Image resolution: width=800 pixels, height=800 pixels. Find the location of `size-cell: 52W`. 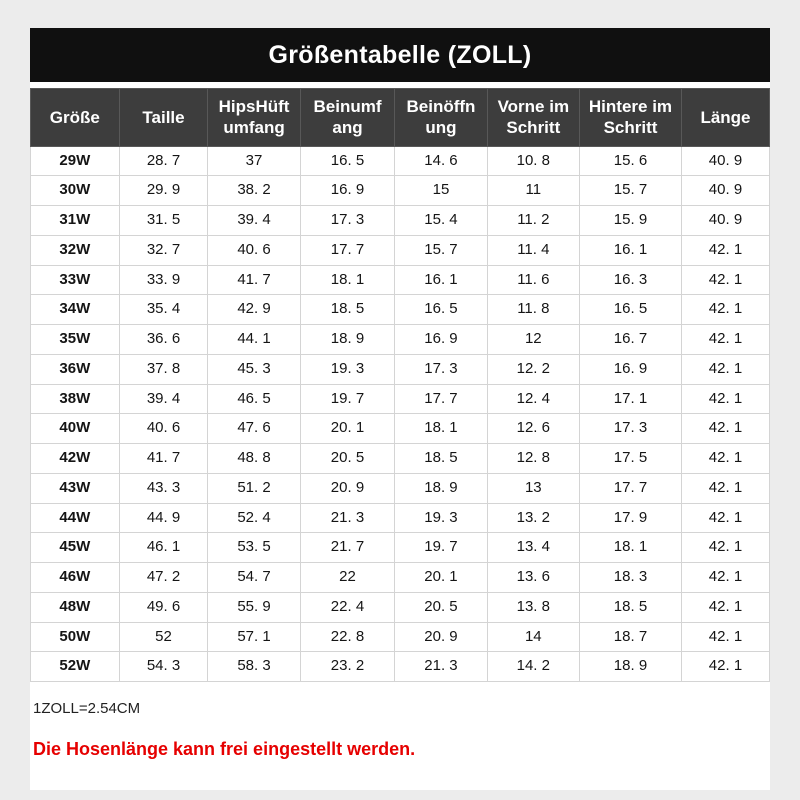

size-cell: 52W is located at coordinates (75, 666).